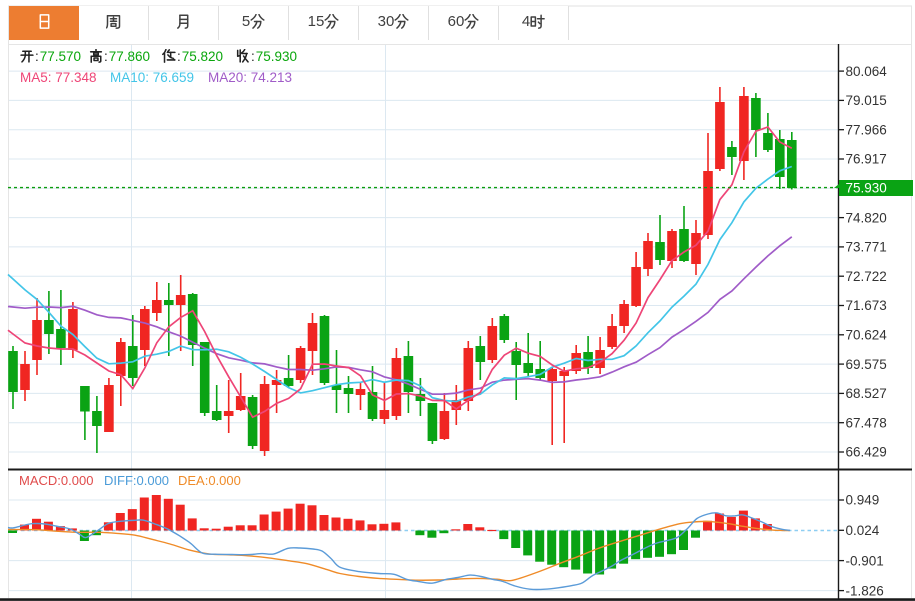 The height and width of the screenshot is (601, 915). What do you see at coordinates (866, 100) in the screenshot?
I see `svg-text: 79.015` at bounding box center [866, 100].